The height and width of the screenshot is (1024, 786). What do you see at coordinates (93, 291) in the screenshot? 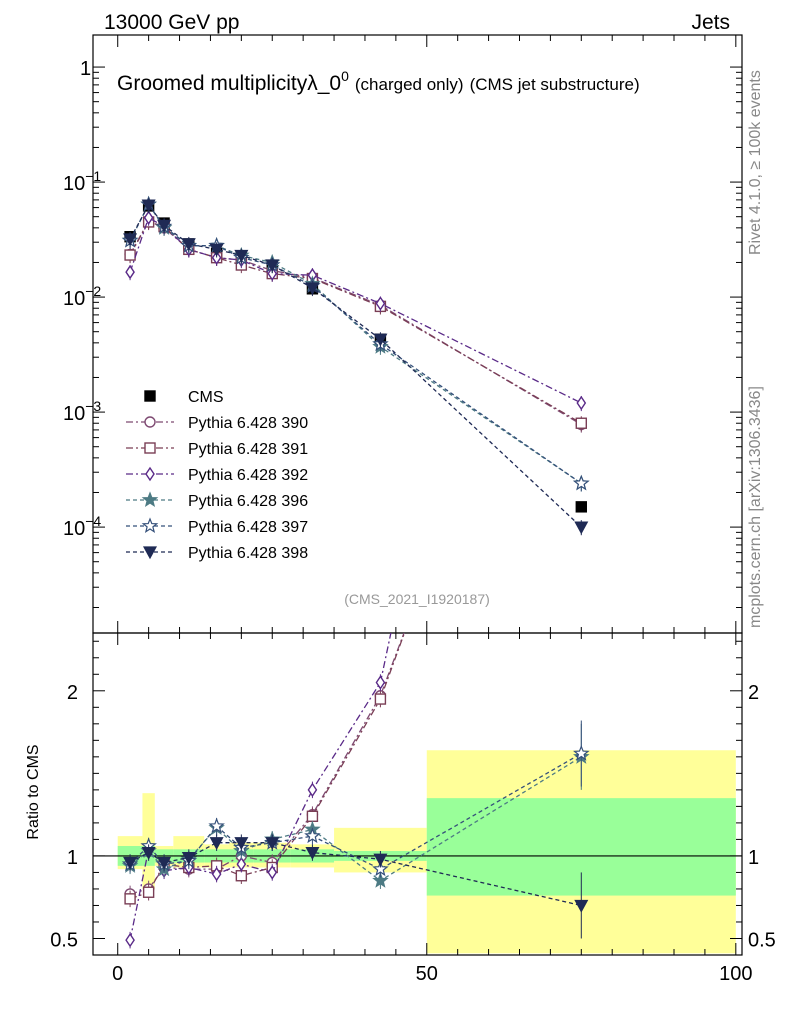
I see `main-ytick-label-exp: −2` at bounding box center [93, 291].